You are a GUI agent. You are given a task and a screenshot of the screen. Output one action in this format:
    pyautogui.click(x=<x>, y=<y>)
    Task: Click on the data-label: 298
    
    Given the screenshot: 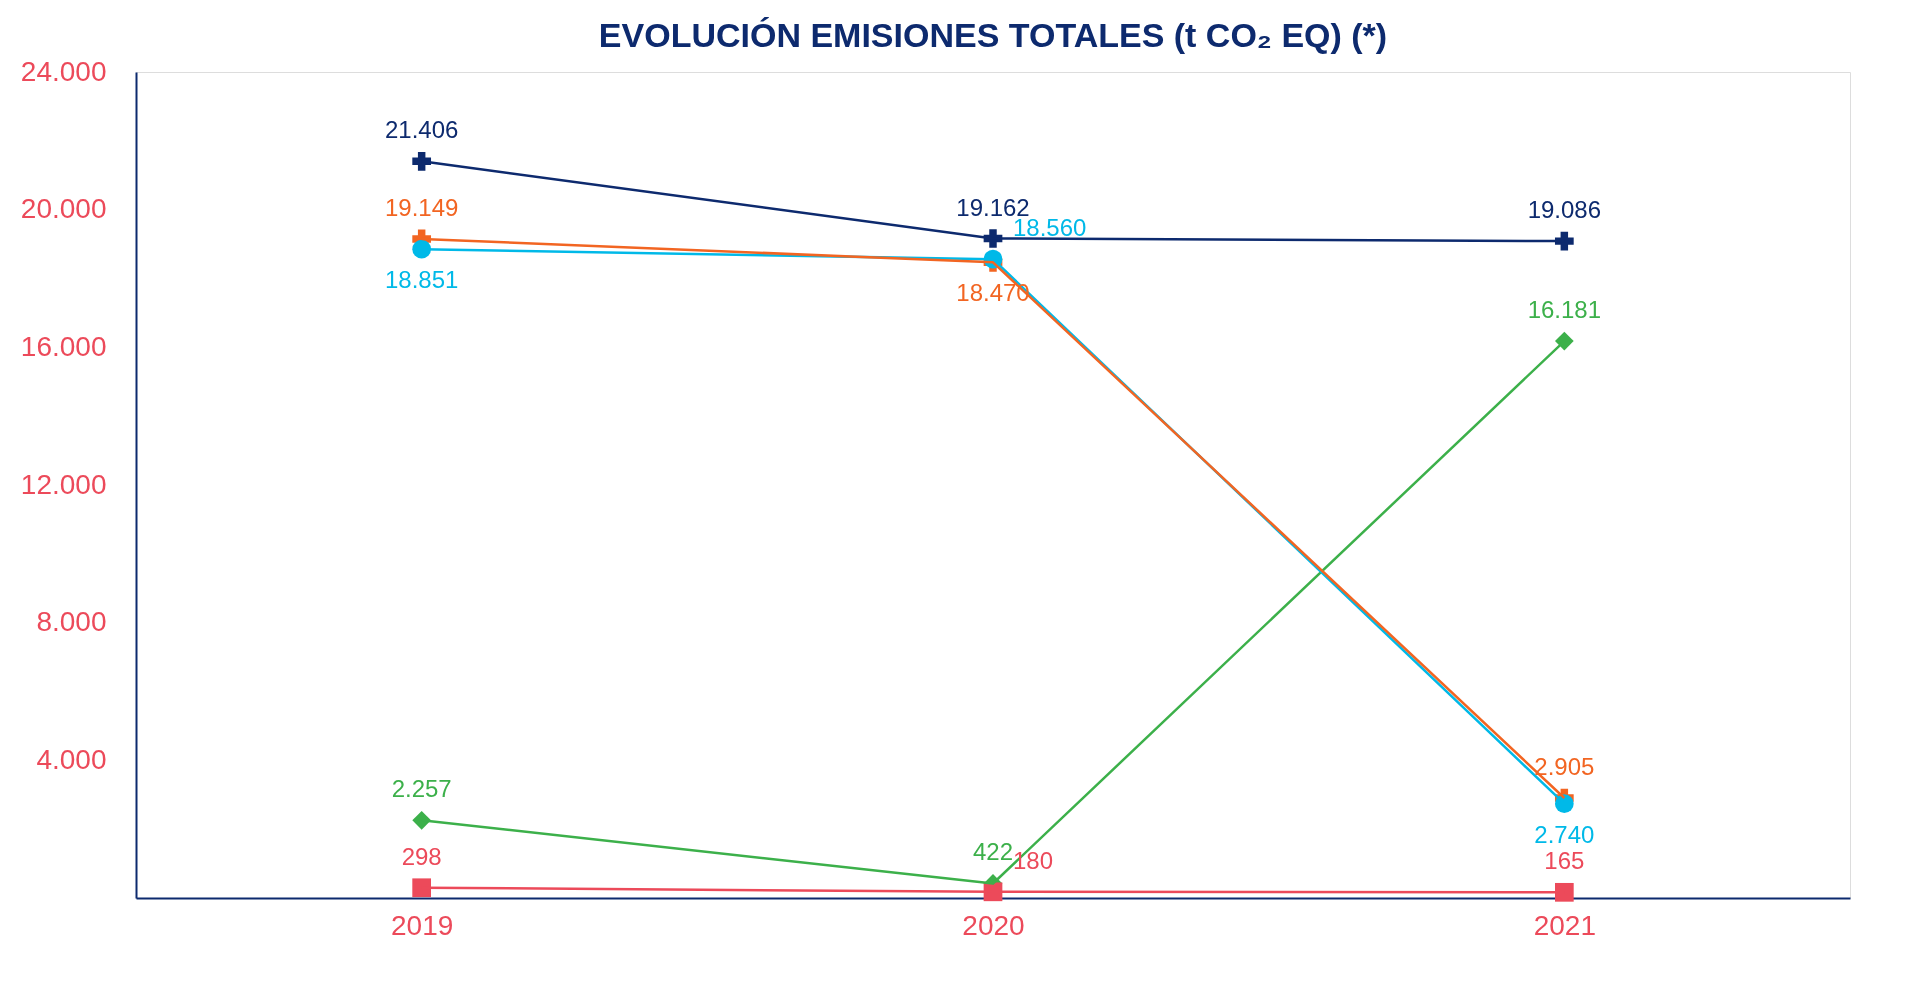 What is the action you would take?
    pyautogui.click(x=421, y=856)
    